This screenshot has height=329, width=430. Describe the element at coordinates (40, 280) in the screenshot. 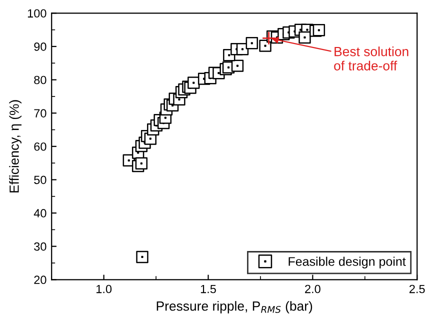

I see `y-tick-label: 20` at that location.